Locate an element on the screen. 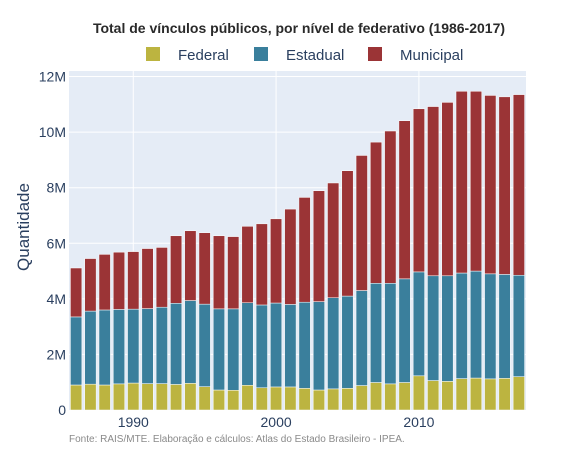  bar-estadual-2003 is located at coordinates (318, 346).